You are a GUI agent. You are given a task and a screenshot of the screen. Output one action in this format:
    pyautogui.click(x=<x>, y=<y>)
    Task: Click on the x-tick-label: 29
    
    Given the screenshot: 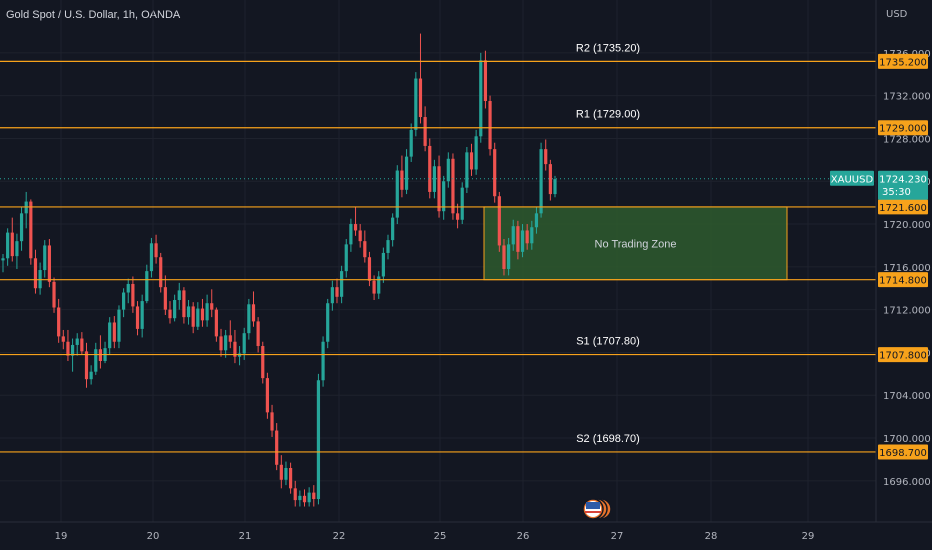 What is the action you would take?
    pyautogui.click(x=808, y=536)
    